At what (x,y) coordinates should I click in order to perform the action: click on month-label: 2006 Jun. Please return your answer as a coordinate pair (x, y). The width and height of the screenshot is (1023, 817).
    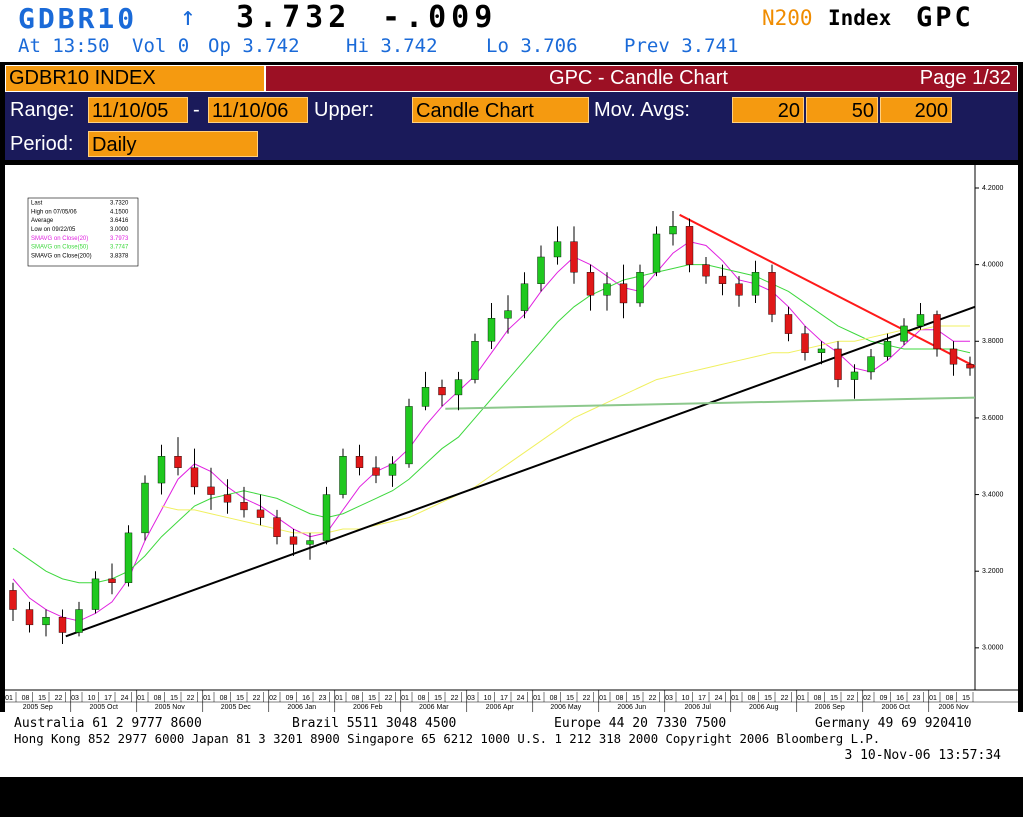
    Looking at the image, I should click on (631, 707).